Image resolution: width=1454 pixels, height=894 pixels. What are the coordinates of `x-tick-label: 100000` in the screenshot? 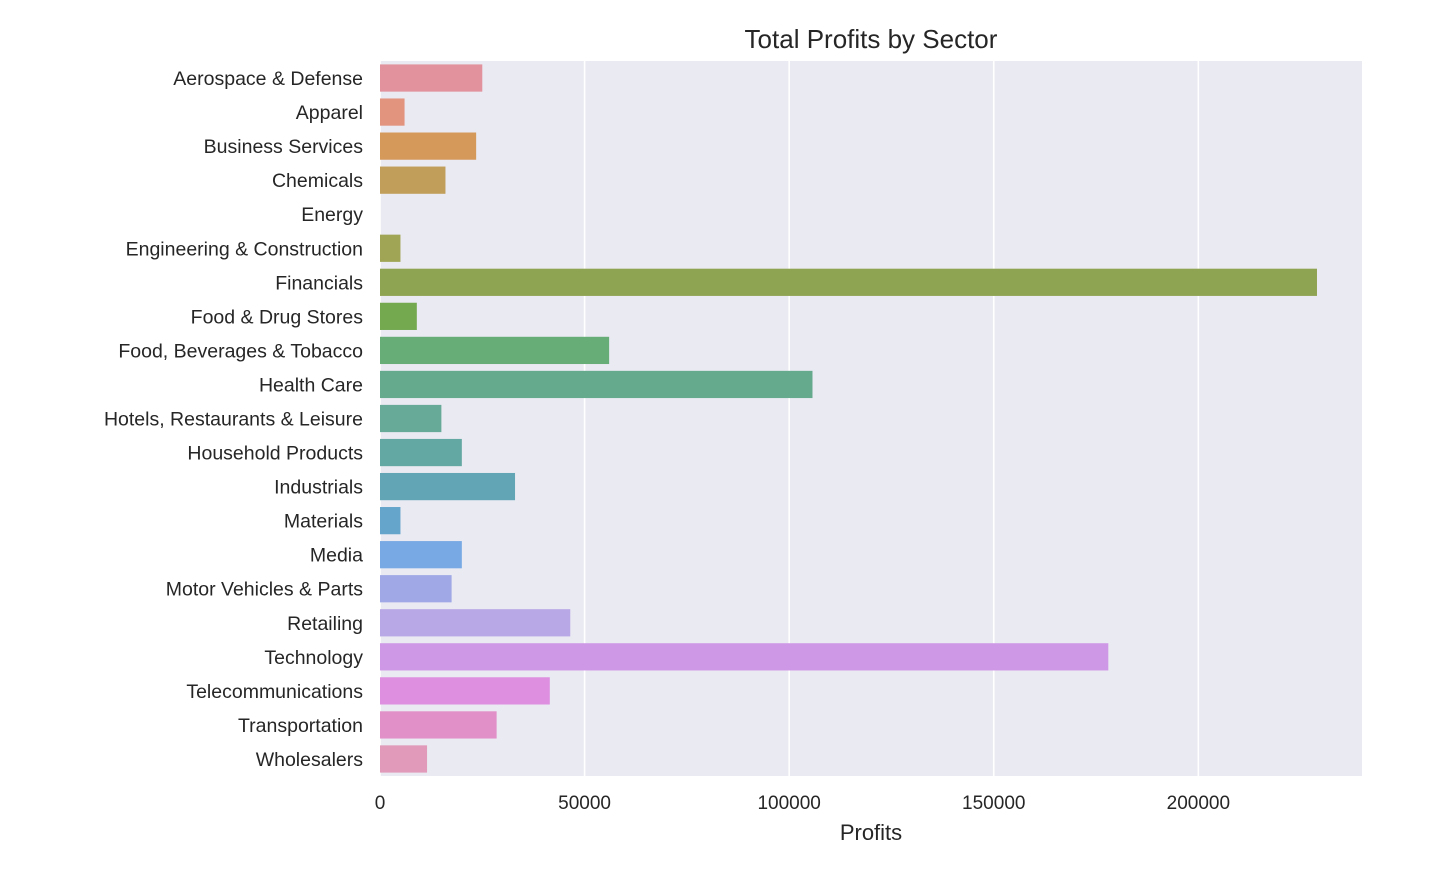 It's located at (788, 803).